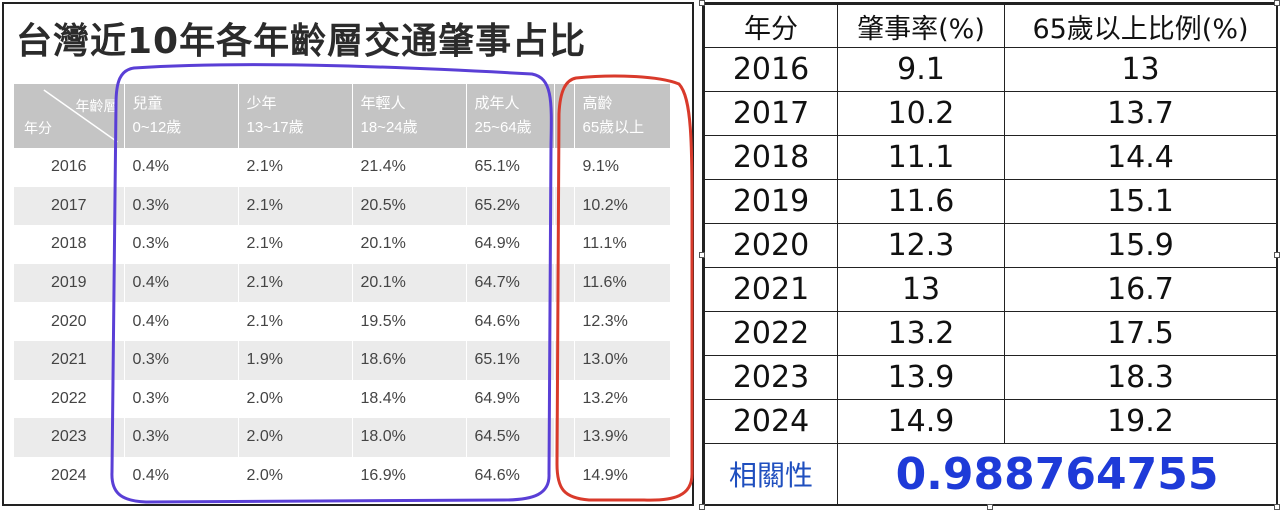  I want to click on column-name: 成年人, so click(497, 103).